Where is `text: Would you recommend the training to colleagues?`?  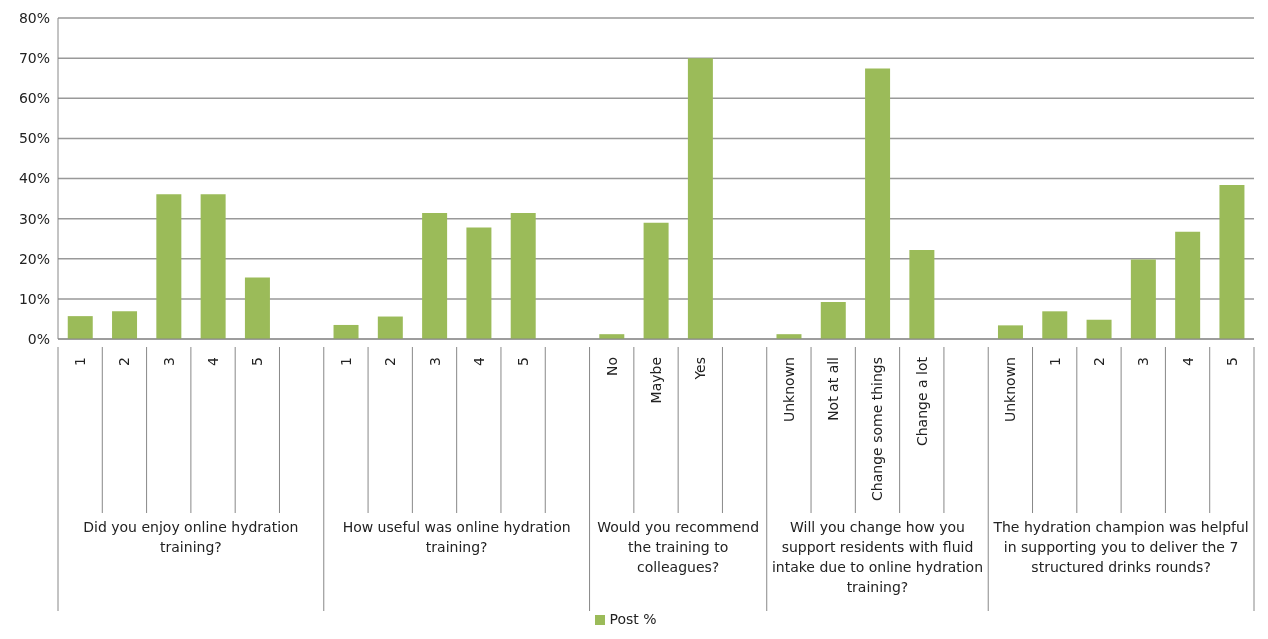
text: Would you recommend the training to colleagues? is located at coordinates (678, 547).